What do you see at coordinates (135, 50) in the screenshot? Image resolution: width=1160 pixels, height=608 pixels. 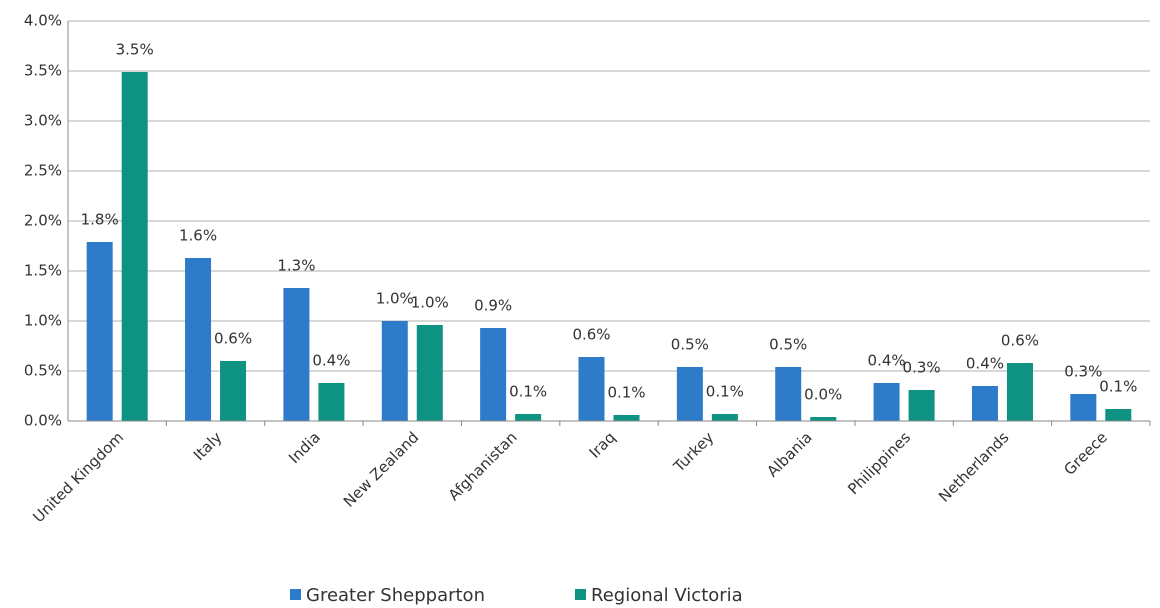 I see `data-label: 3.5%` at bounding box center [135, 50].